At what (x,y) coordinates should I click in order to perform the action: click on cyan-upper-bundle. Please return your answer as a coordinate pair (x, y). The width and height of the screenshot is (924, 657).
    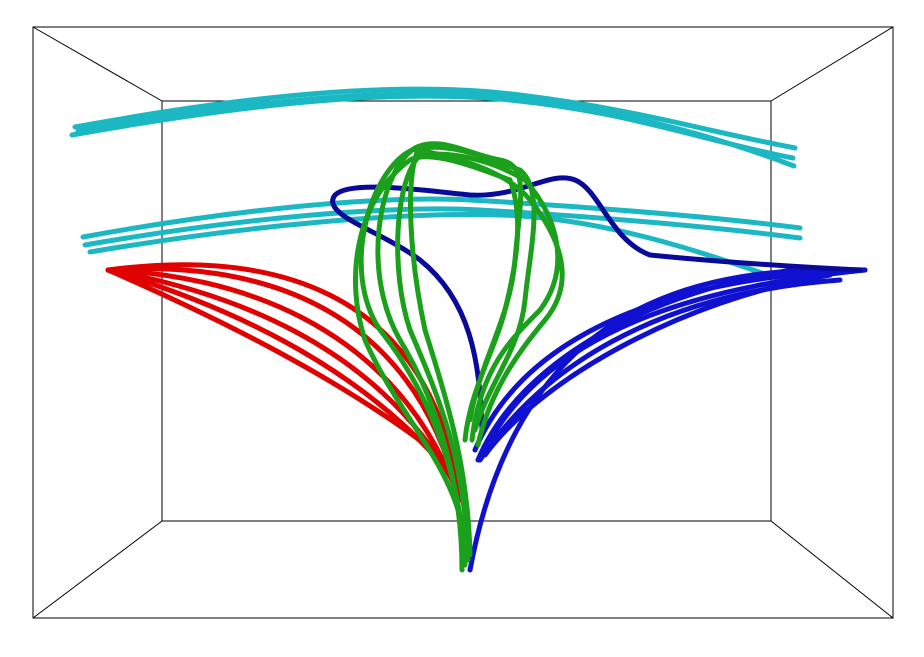
    Looking at the image, I should click on (433, 127).